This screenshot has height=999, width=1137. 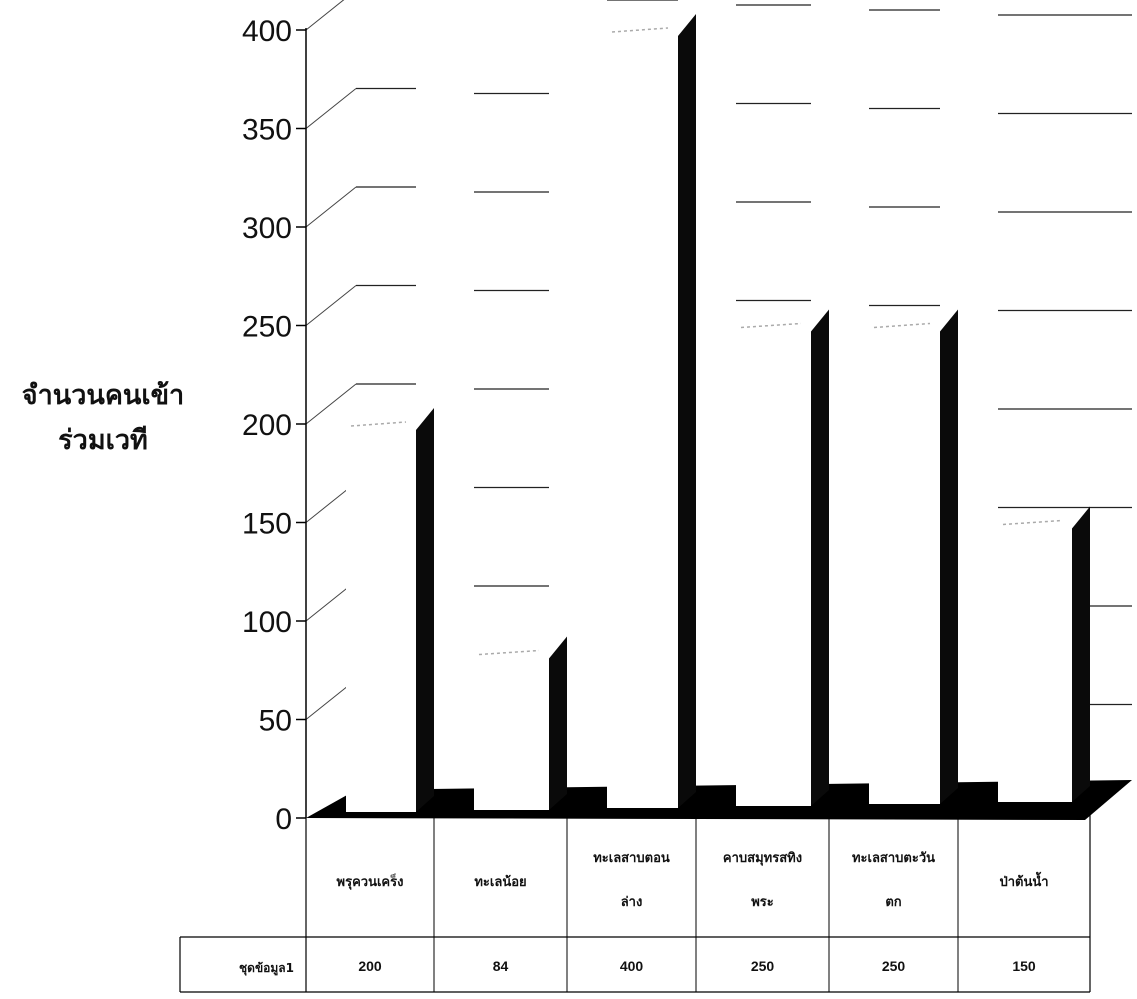 I want to click on category-label: ทะเลน้อย, so click(x=500, y=882).